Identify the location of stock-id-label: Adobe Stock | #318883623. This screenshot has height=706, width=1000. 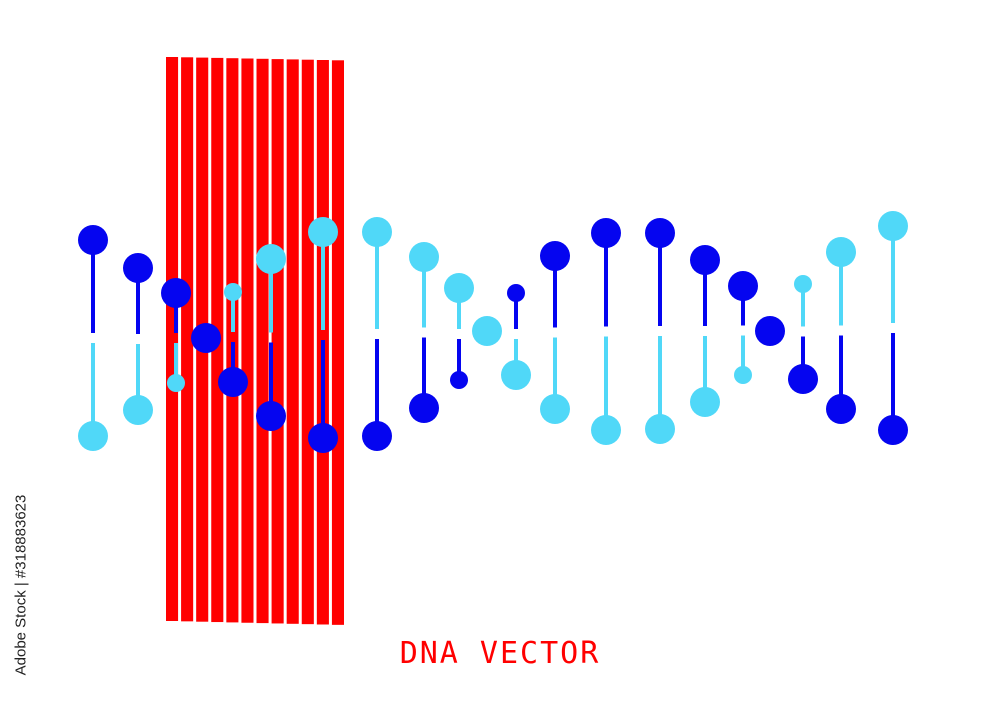
(21, 585).